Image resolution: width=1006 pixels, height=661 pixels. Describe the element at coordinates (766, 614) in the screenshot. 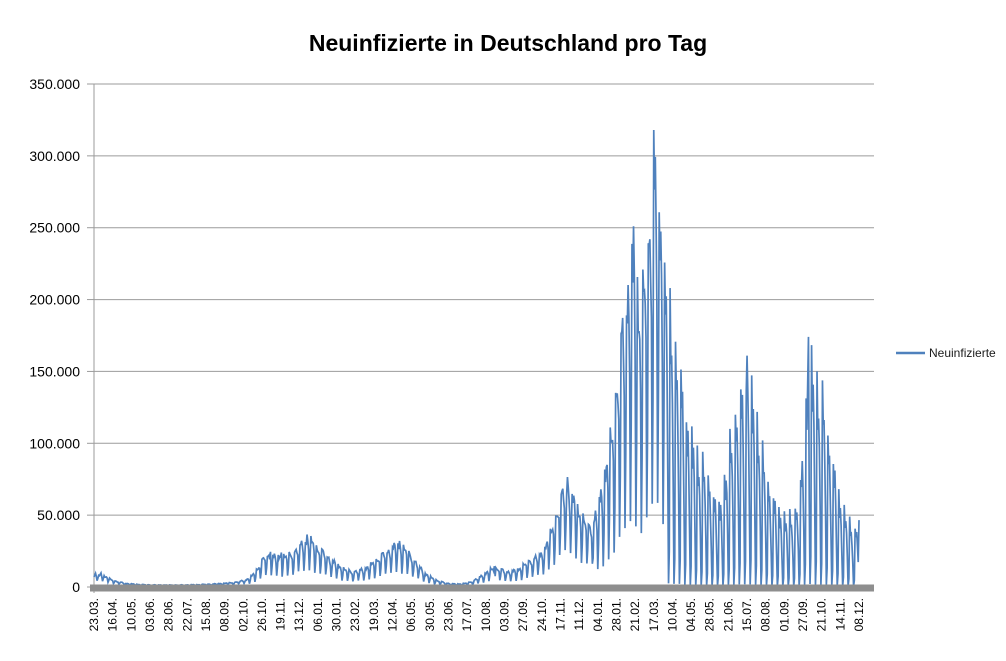

I see `x-axis-label: 08.08.` at that location.